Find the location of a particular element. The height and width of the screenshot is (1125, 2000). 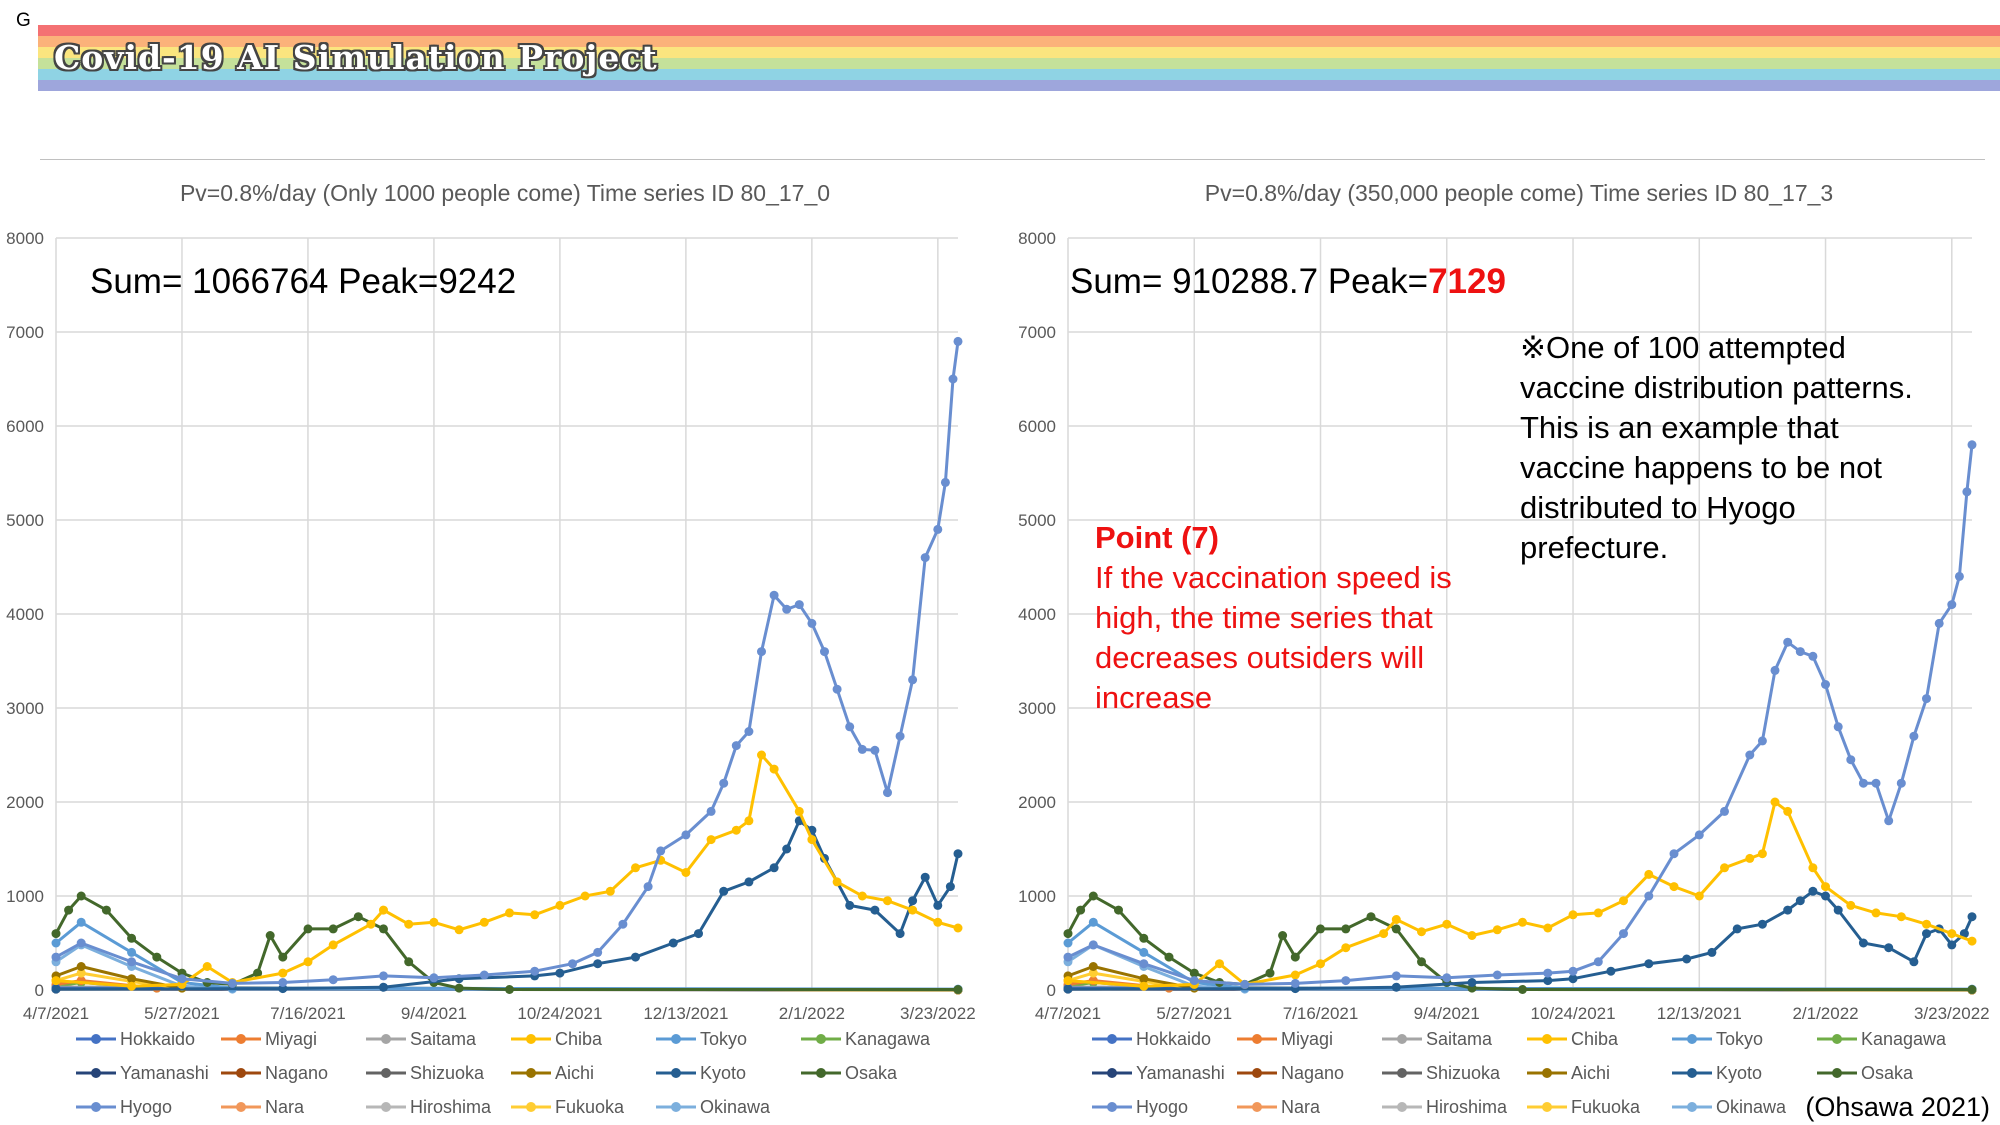

y-tick-label: 8000 is located at coordinates (25, 238).